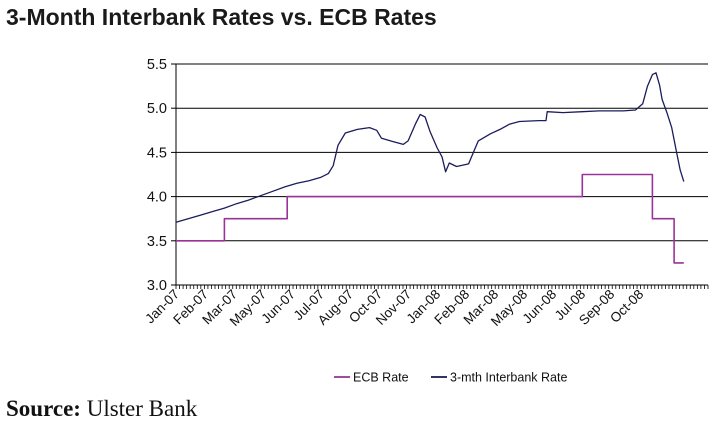 The image size is (720, 426). I want to click on legend: ECB Rate 3-mth Interbank Rate, so click(450, 378).